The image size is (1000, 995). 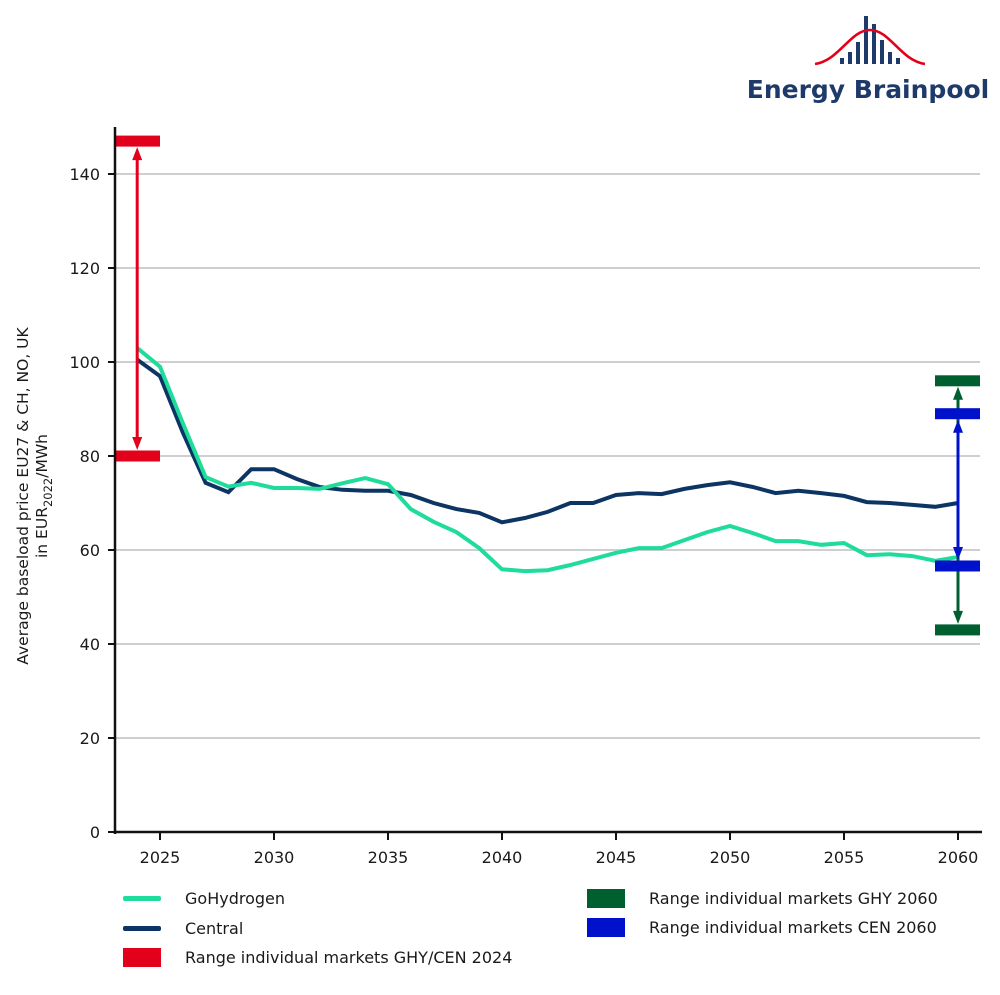 I want to click on x-tick-label: 2030, so click(x=274, y=857).